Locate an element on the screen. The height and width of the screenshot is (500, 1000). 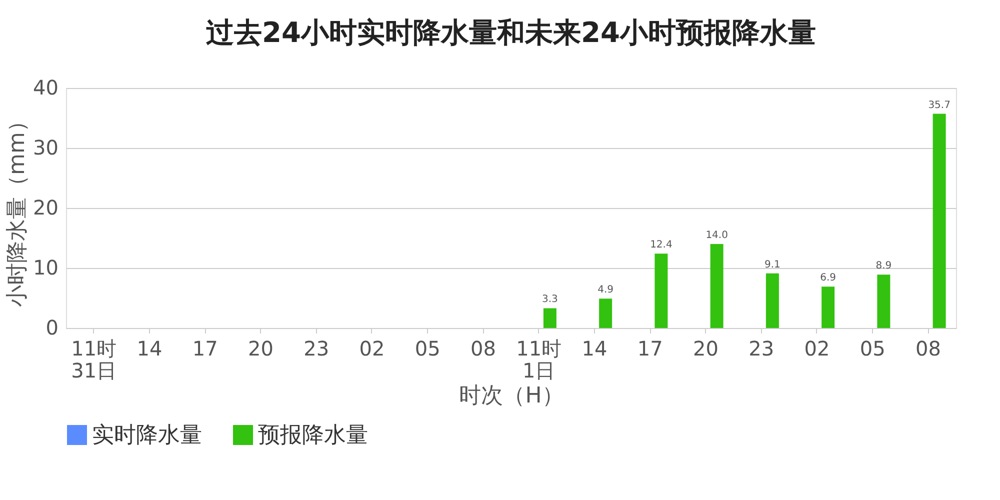
y-tick-label: 10 is located at coordinates (45, 268).